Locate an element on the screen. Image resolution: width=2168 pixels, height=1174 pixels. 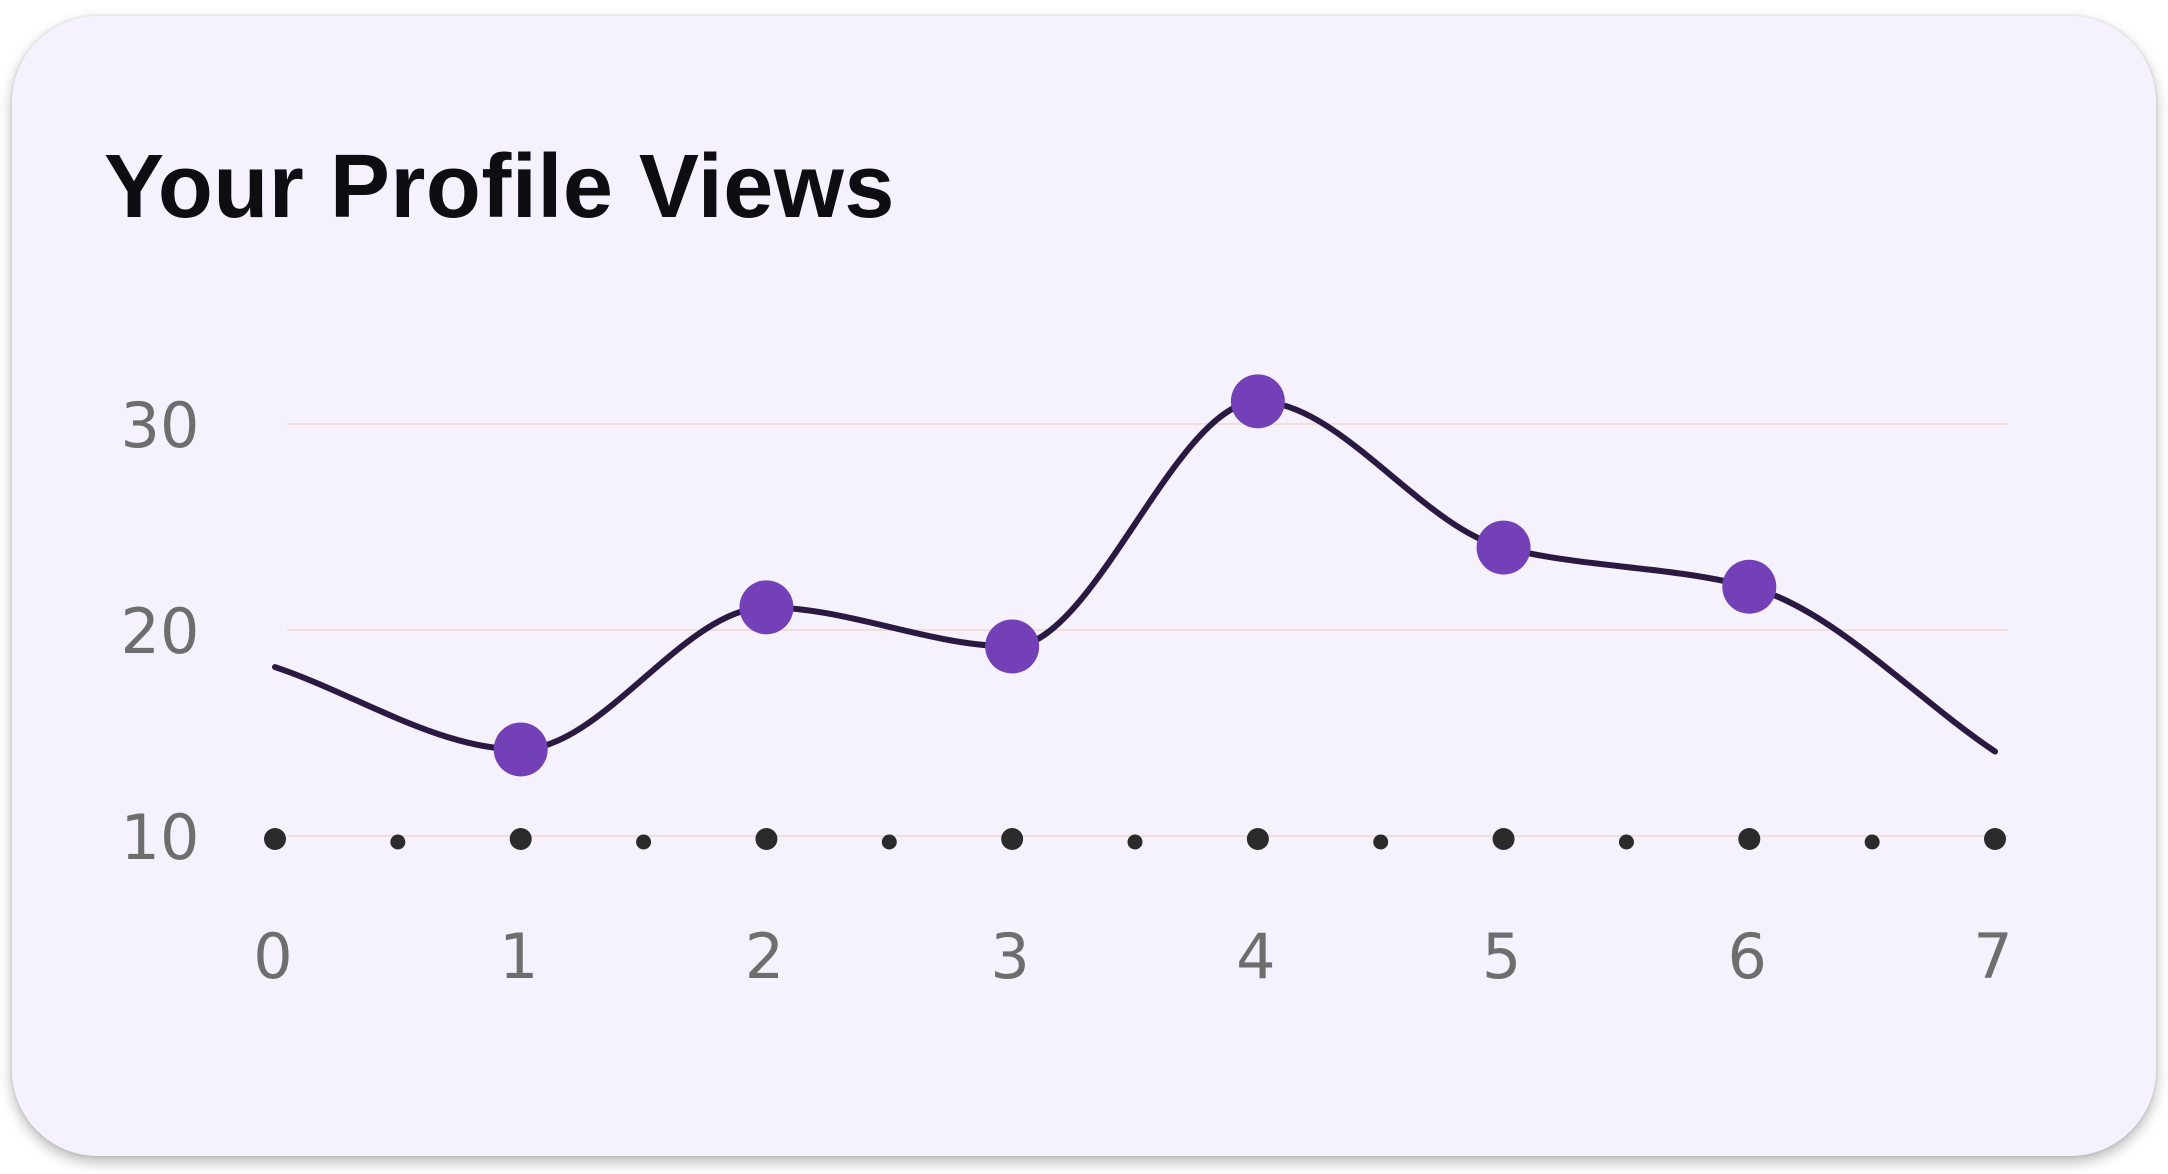
y-axis-tick-labels: 10 20 30 is located at coordinates (160, 631).